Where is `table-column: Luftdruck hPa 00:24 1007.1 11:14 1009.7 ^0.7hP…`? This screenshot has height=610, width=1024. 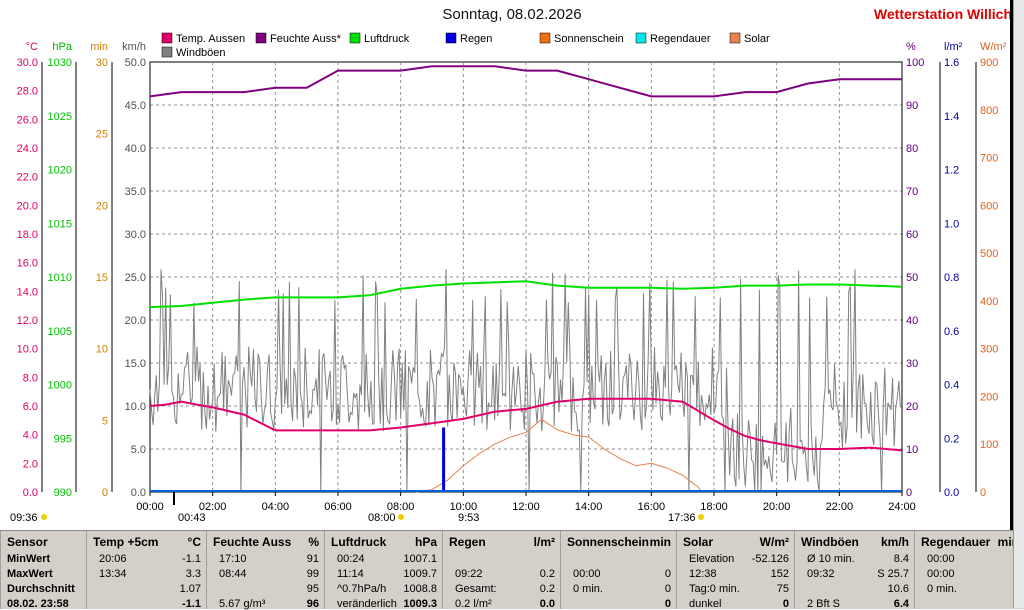 table-column: Luftdruck hPa 00:24 1007.1 11:14 1009.7 ^0.7hP… is located at coordinates (383, 570).